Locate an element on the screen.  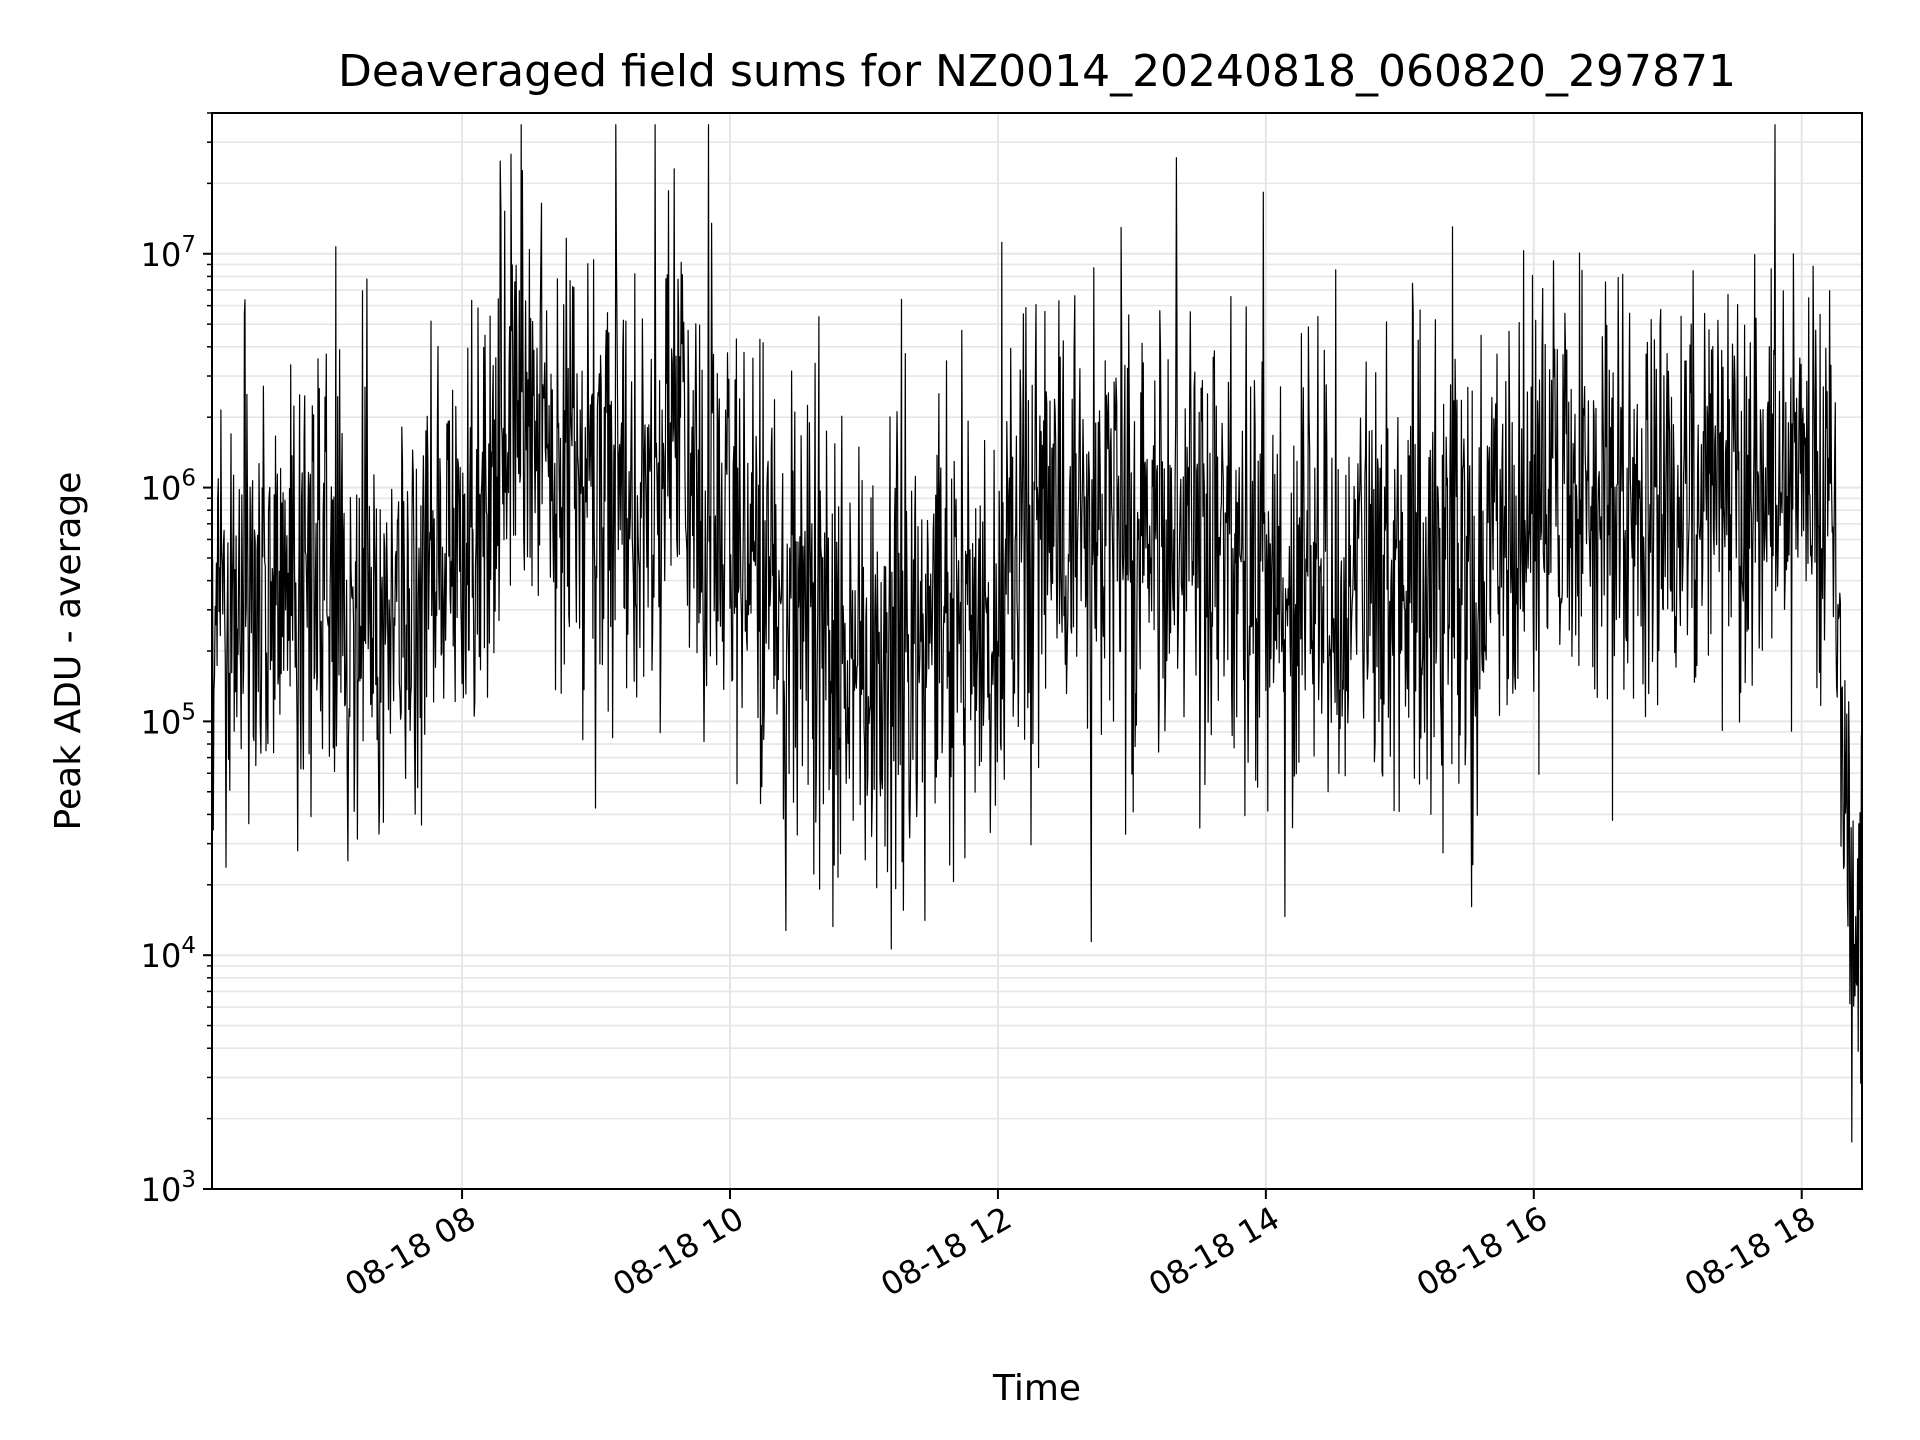
y-tick-label: 10⁶ is located at coordinates (168, 487).